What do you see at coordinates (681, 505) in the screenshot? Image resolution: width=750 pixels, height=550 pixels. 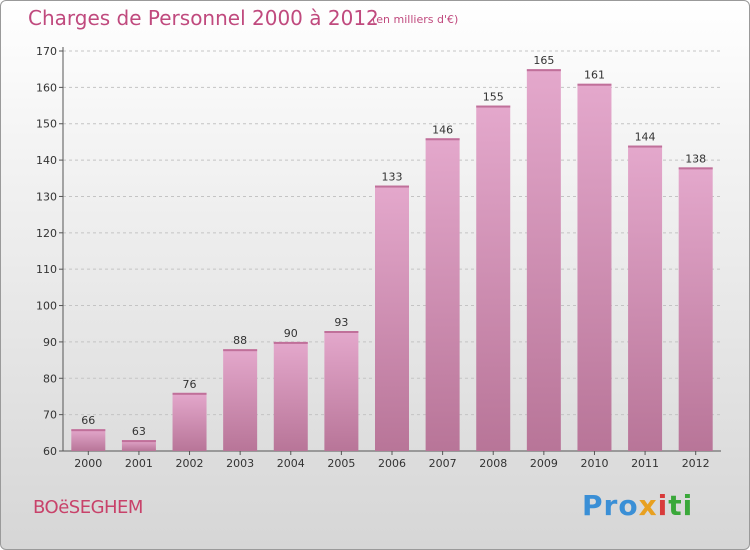 I see `logo-part-4: ti` at bounding box center [681, 505].